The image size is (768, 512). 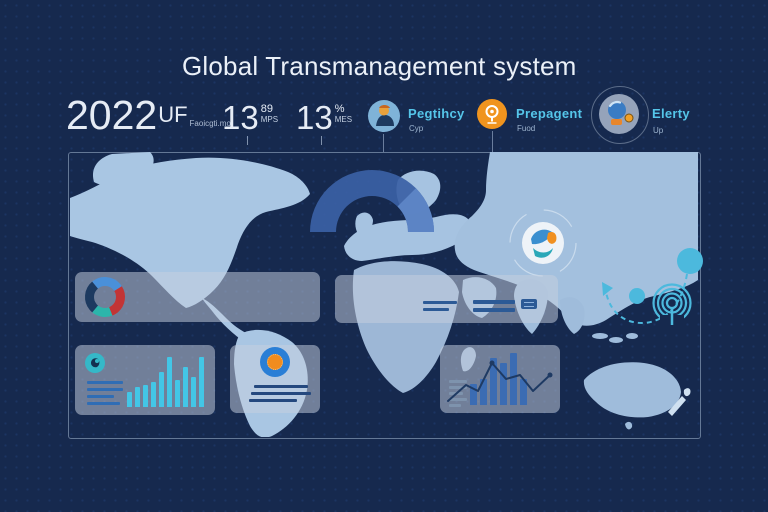 I want to click on gauge-arc-highlight, so click(x=415, y=210).